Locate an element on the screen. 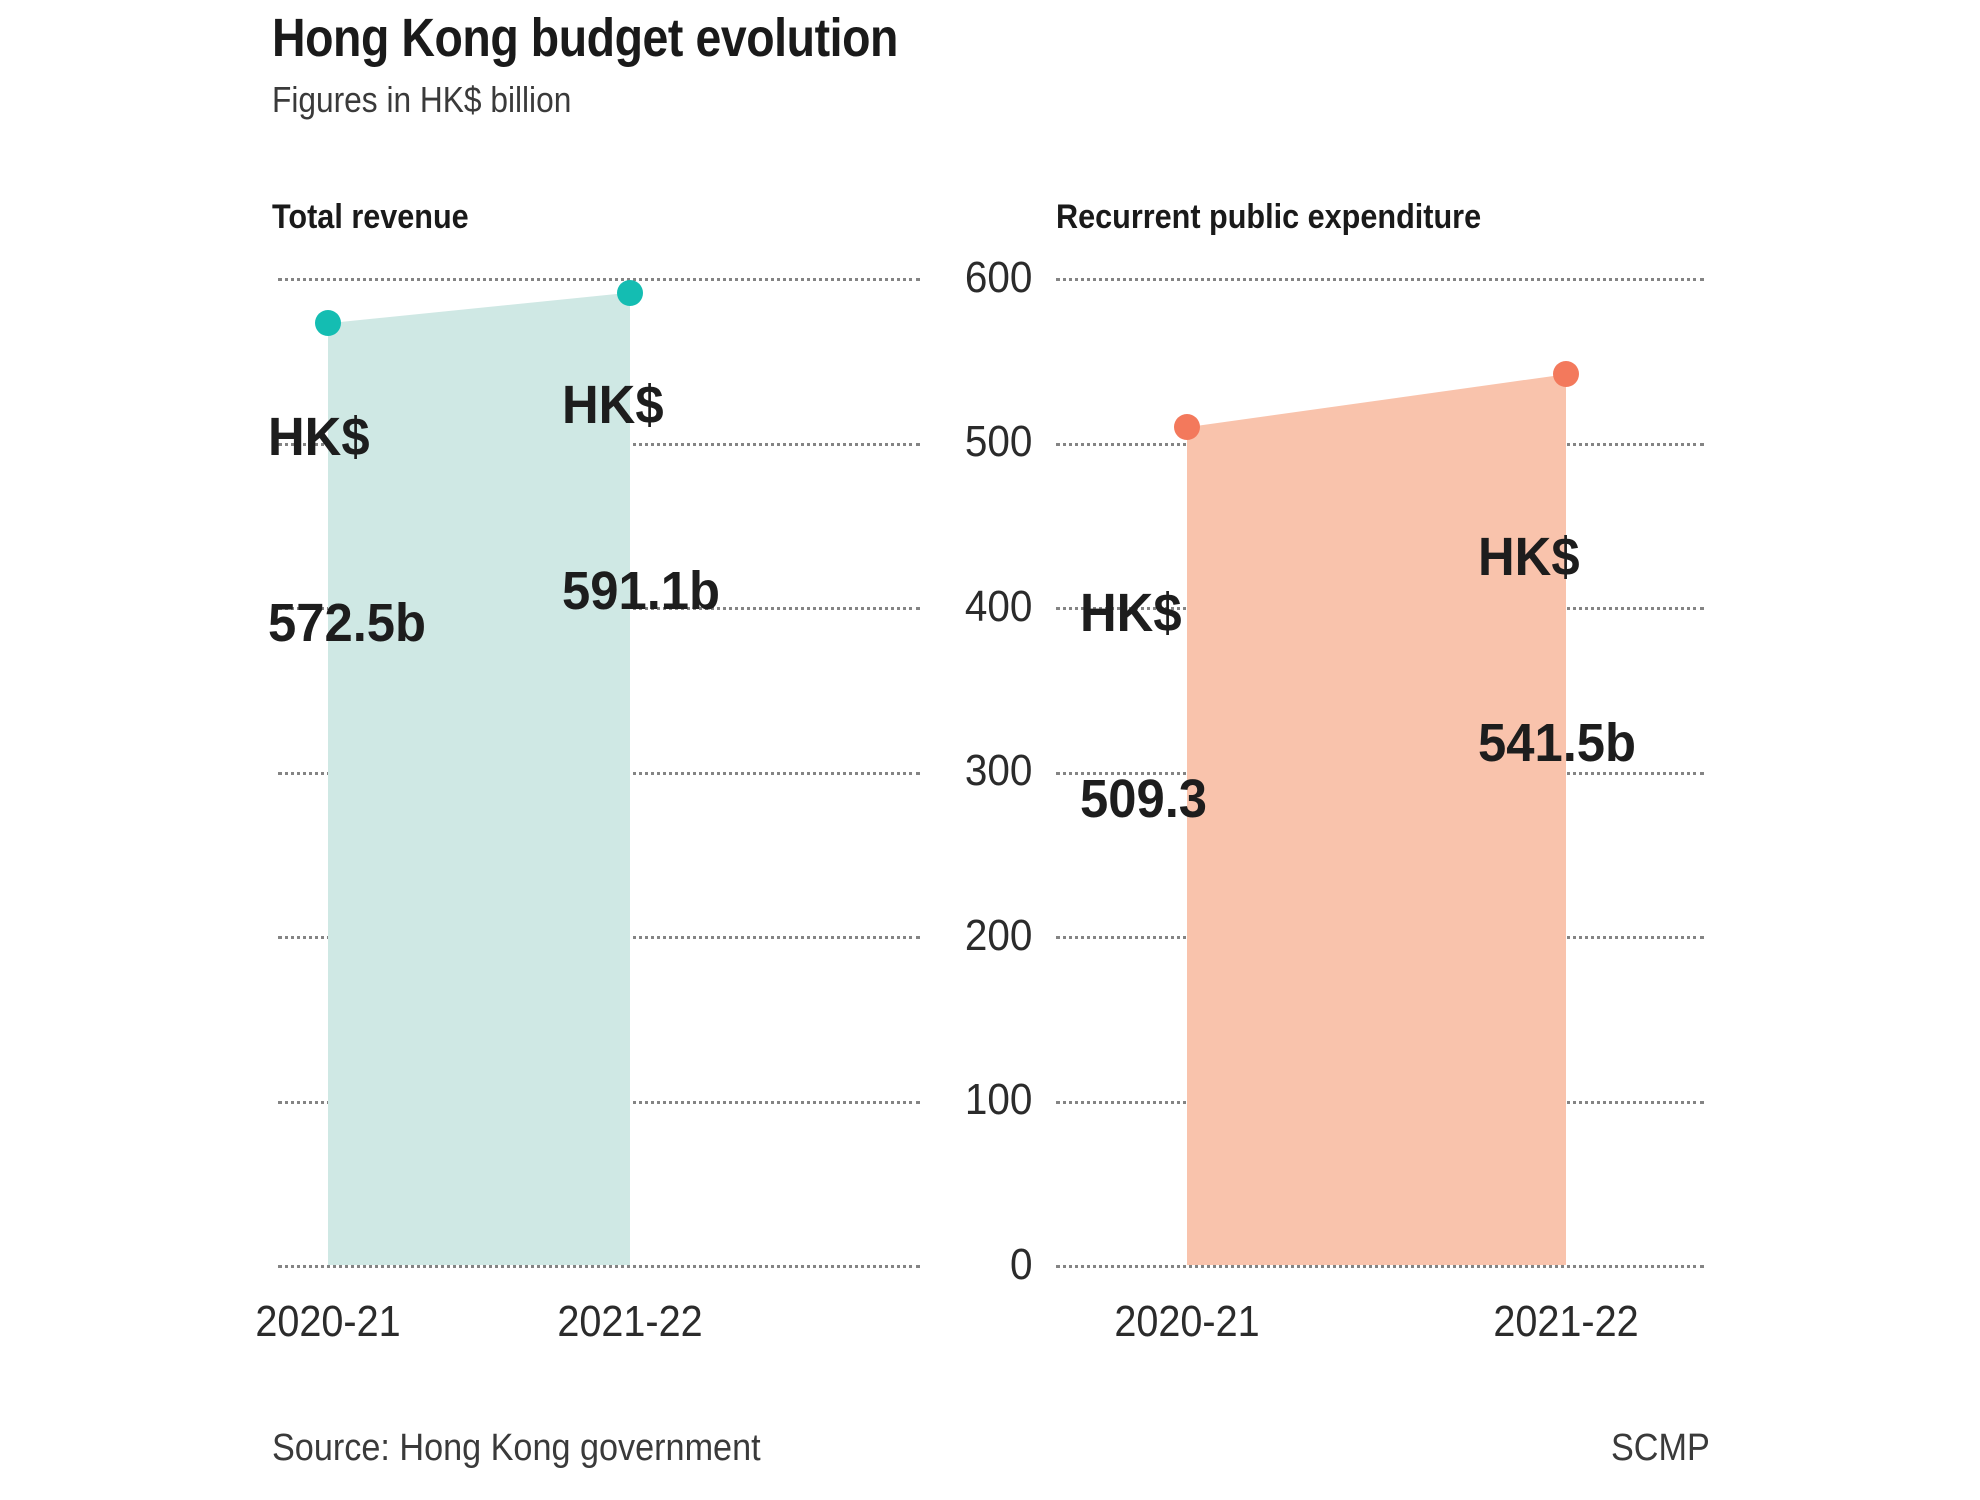 The height and width of the screenshot is (1500, 1980). x-tick-right-2020-21: 2020-21 is located at coordinates (1187, 1321).